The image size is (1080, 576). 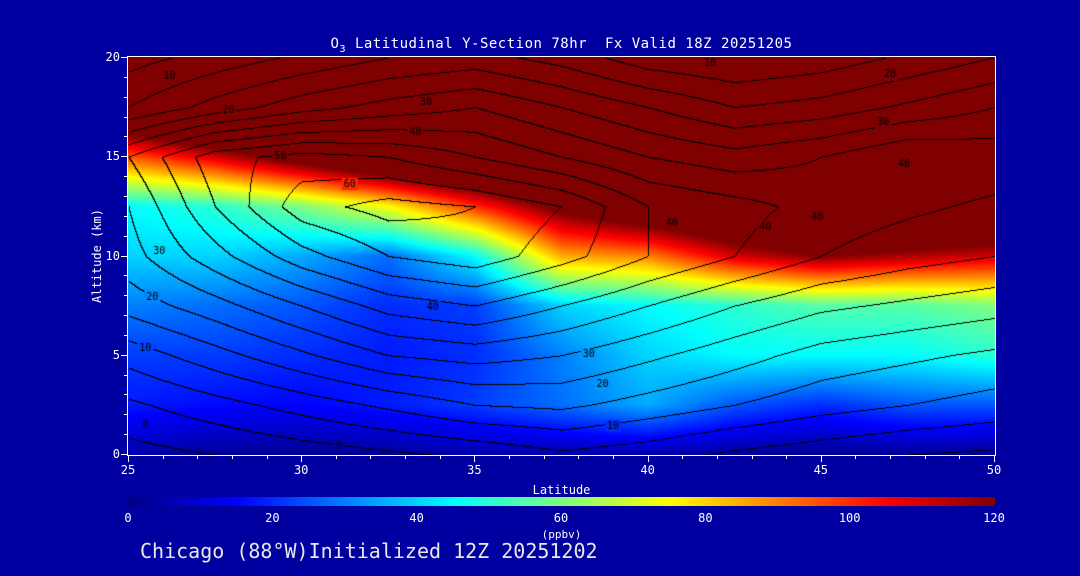 What do you see at coordinates (116, 454) in the screenshot?
I see `y-tick-label: 0` at bounding box center [116, 454].